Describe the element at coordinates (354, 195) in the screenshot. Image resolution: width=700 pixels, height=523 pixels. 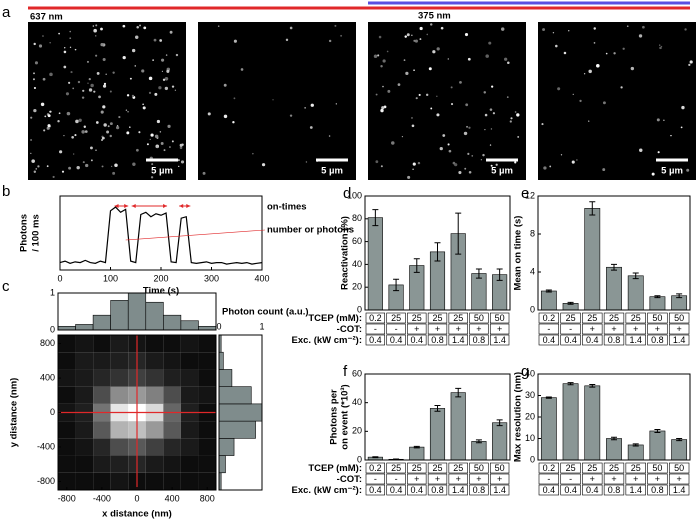
I see `y-tick-label: 100` at that location.